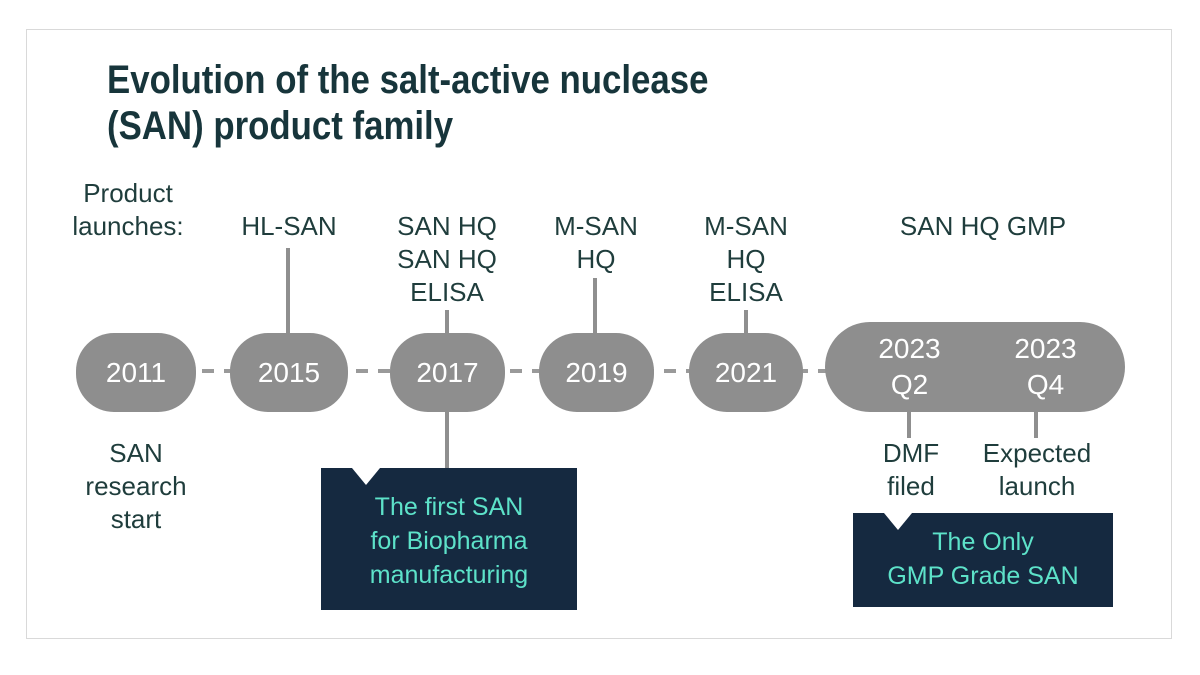 The width and height of the screenshot is (1200, 675). What do you see at coordinates (447, 321) in the screenshot?
I see `connector-above-2017` at bounding box center [447, 321].